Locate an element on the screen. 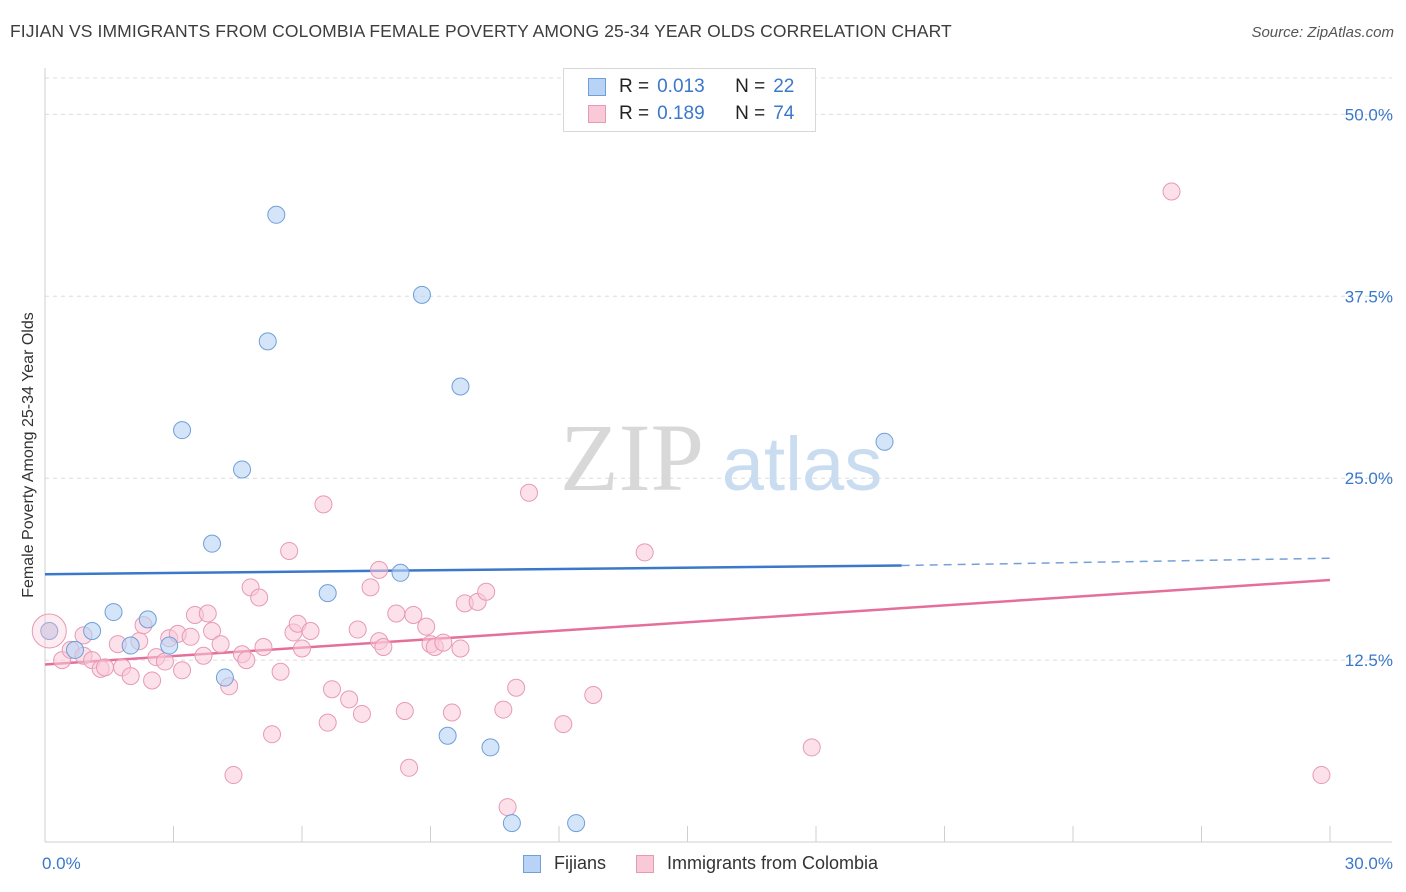 The width and height of the screenshot is (1406, 892). watermark-atlas: atlas is located at coordinates (802, 464).